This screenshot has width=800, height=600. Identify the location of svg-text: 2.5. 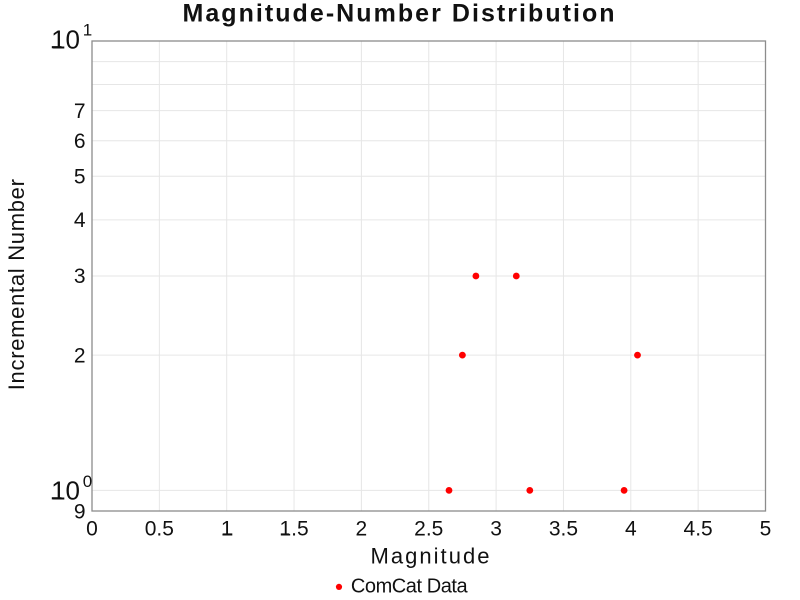
(428, 529).